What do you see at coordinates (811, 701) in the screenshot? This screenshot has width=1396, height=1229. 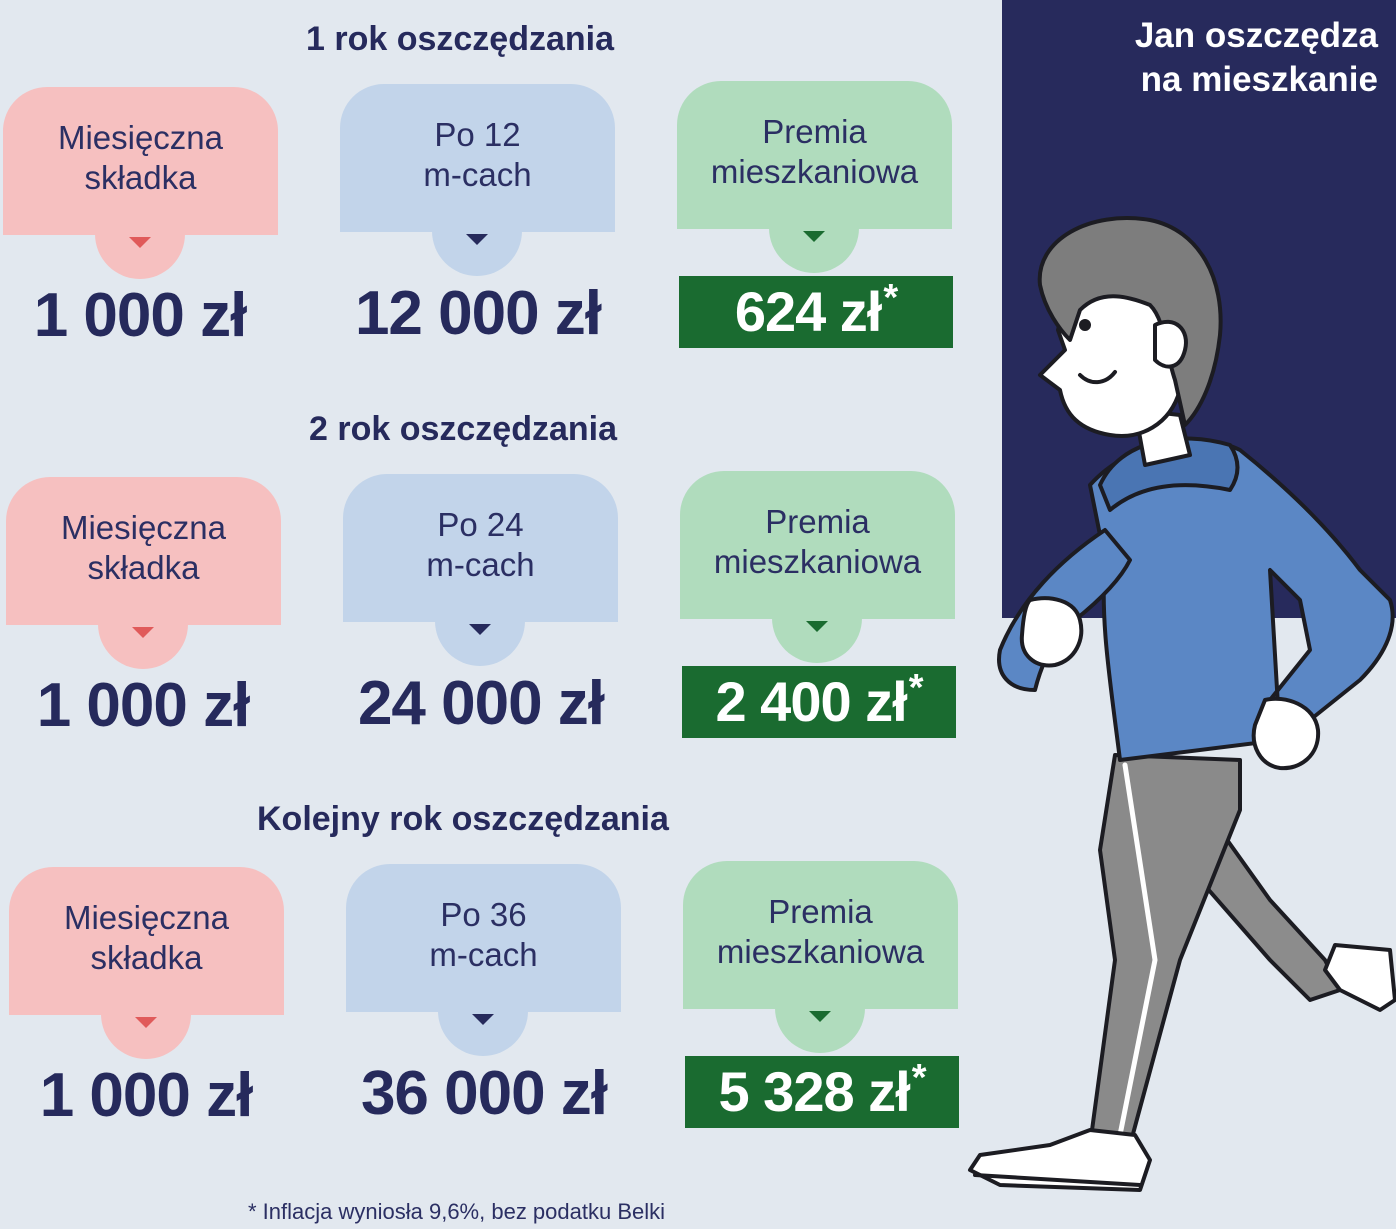 I see `premium-amount: 2 400 zł` at bounding box center [811, 701].